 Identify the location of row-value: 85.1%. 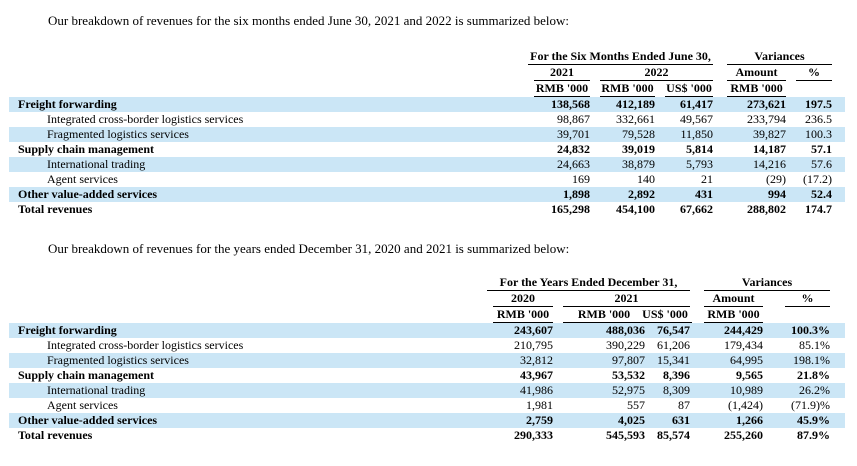
(815, 345).